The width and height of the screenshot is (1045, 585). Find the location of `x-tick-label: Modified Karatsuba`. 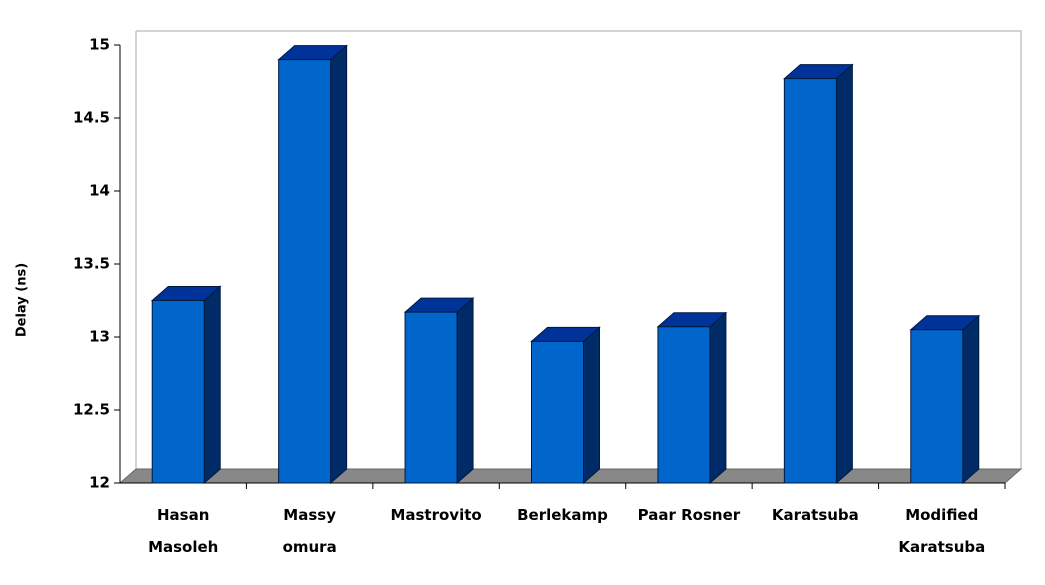

x-tick-label: Modified Karatsuba is located at coordinates (941, 531).